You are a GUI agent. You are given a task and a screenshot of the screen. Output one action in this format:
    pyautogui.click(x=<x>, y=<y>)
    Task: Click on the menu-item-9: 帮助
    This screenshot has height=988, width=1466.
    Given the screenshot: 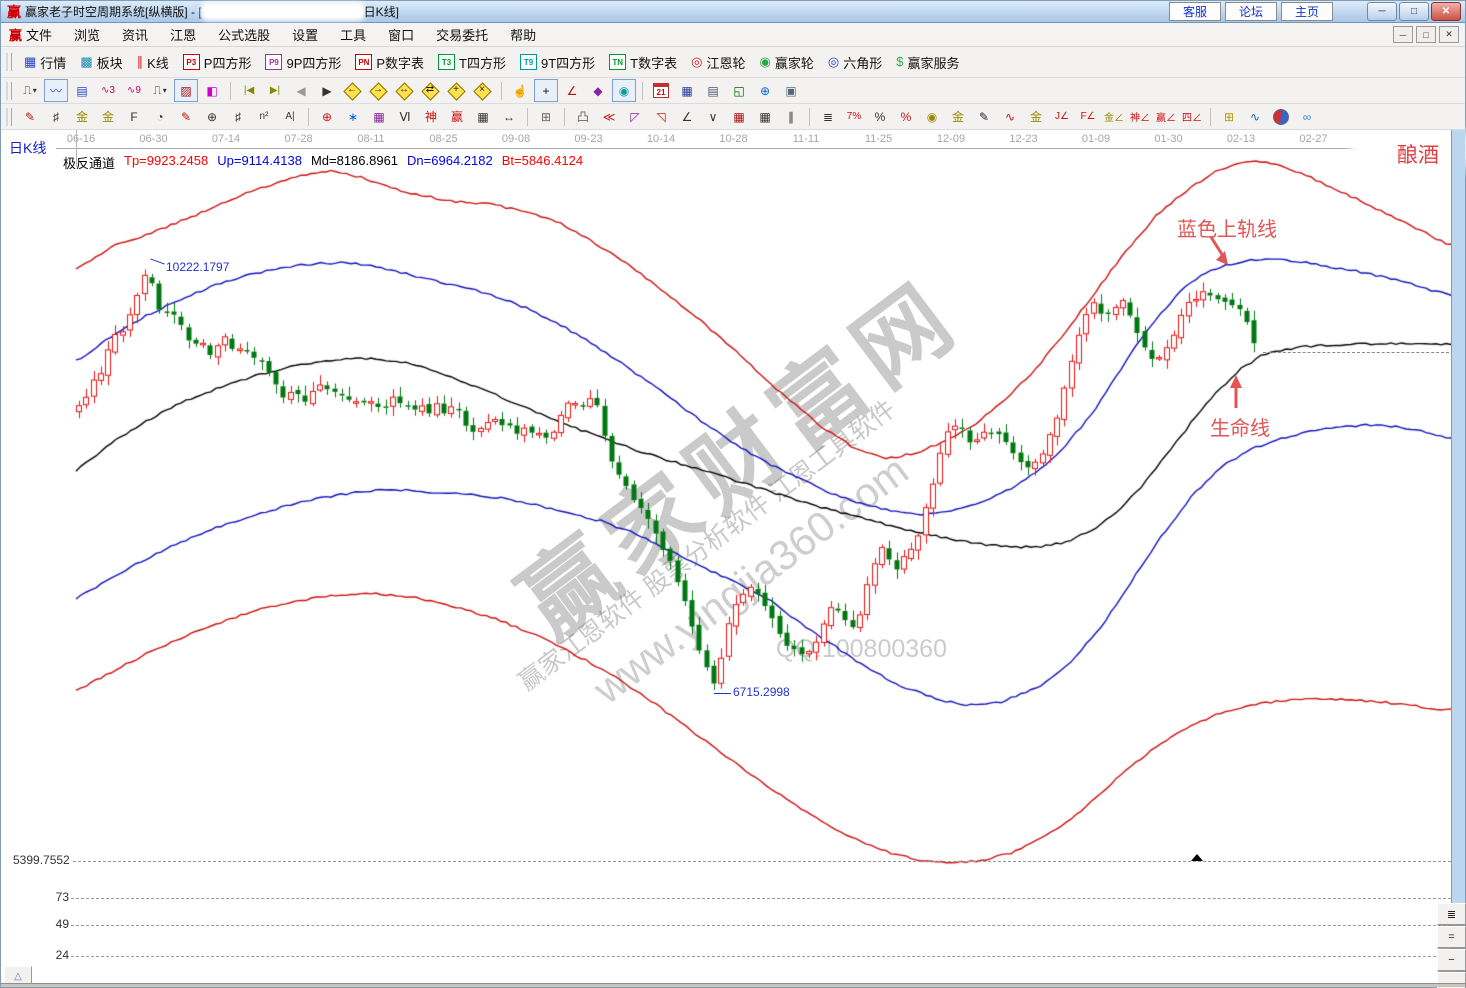 What is the action you would take?
    pyautogui.click(x=523, y=35)
    